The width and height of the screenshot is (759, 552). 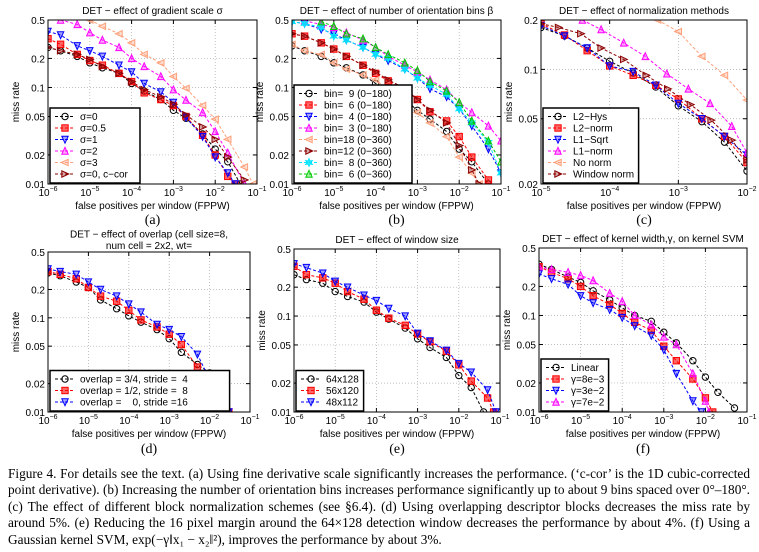 What do you see at coordinates (358, 94) in the screenshot?
I see `legend-label: bin= 9 (0−180)` at bounding box center [358, 94].